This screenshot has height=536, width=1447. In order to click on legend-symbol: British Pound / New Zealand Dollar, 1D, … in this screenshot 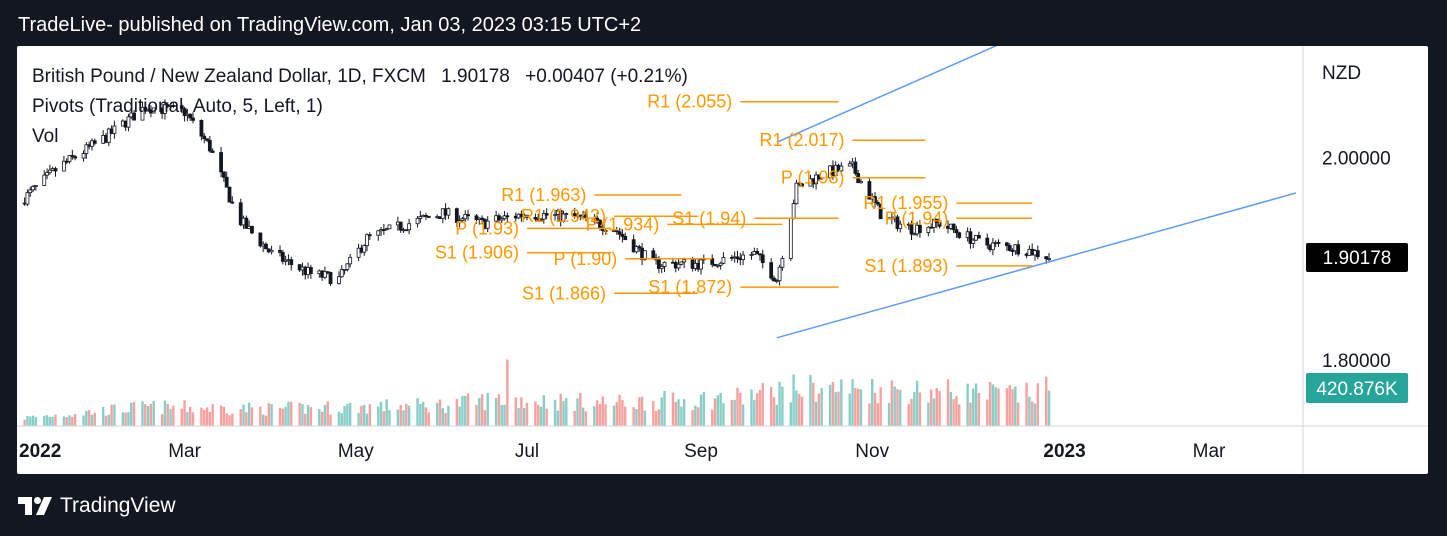, I will do `click(229, 76)`.